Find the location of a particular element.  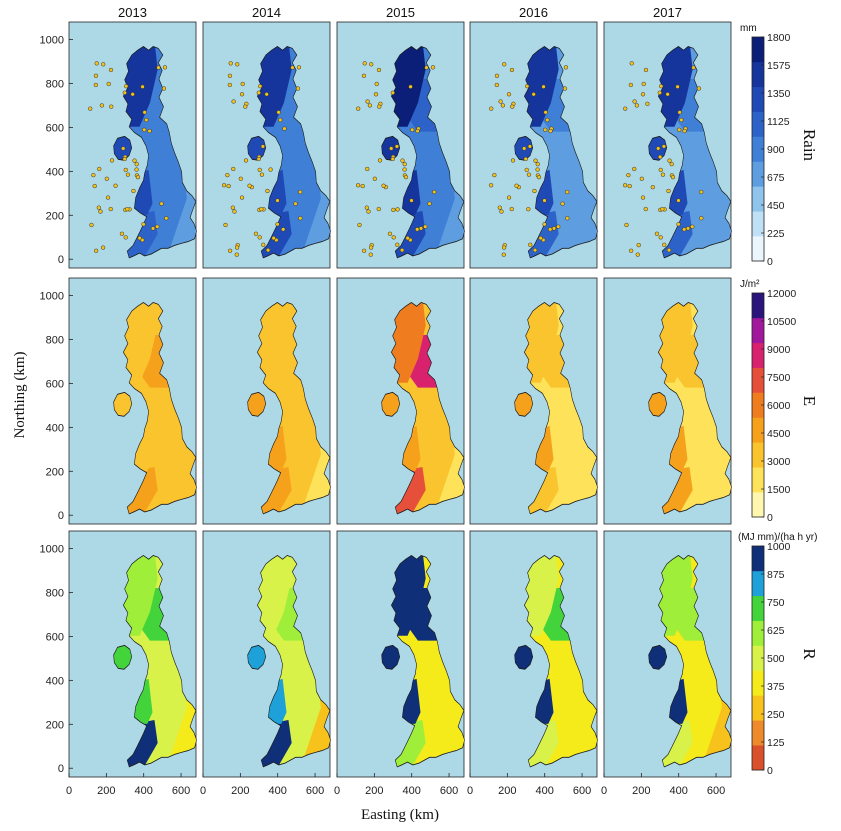

year-title-2017: 2017 is located at coordinates (667, 12).